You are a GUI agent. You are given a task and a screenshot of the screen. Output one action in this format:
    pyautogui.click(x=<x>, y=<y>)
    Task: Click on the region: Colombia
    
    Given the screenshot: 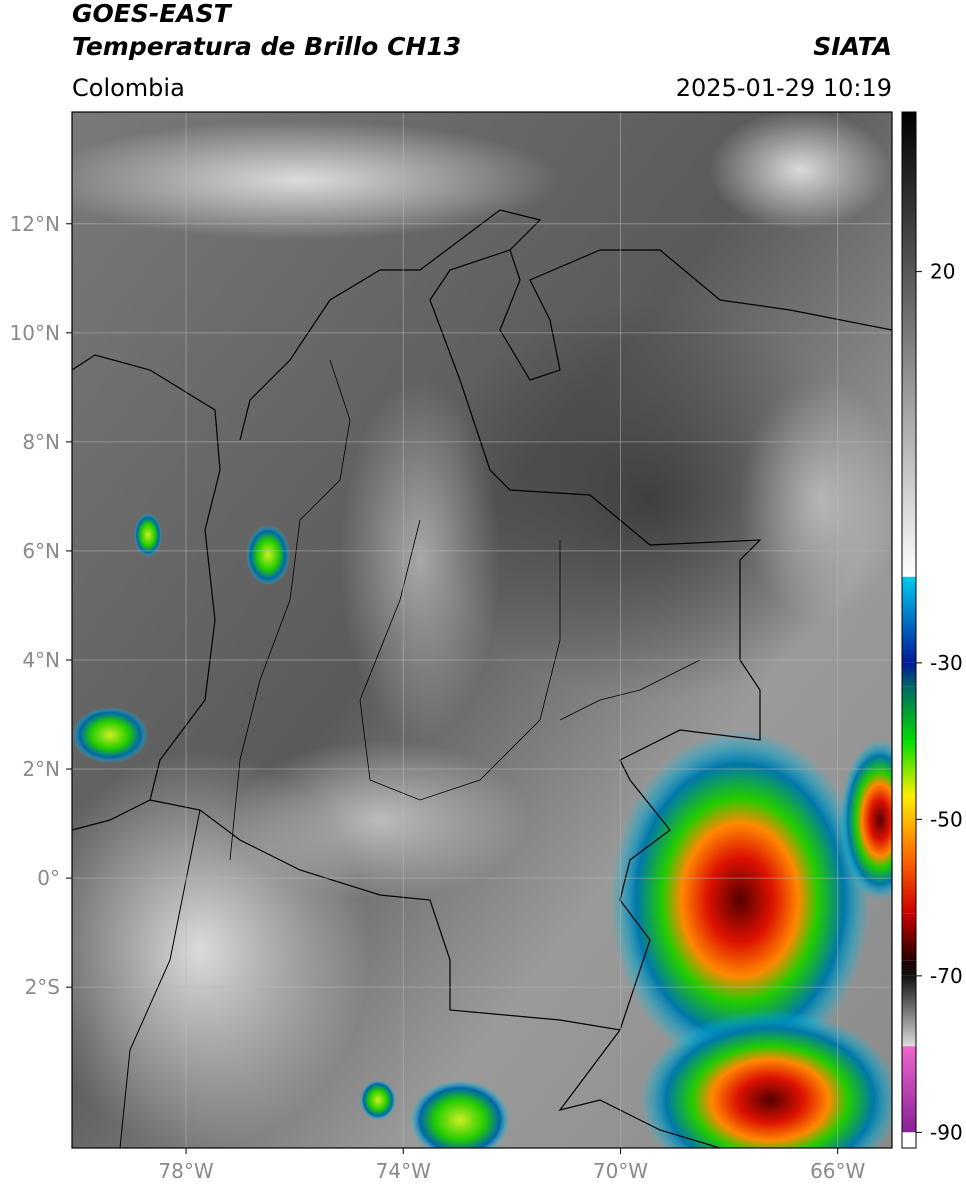 What is the action you would take?
    pyautogui.click(x=128, y=88)
    